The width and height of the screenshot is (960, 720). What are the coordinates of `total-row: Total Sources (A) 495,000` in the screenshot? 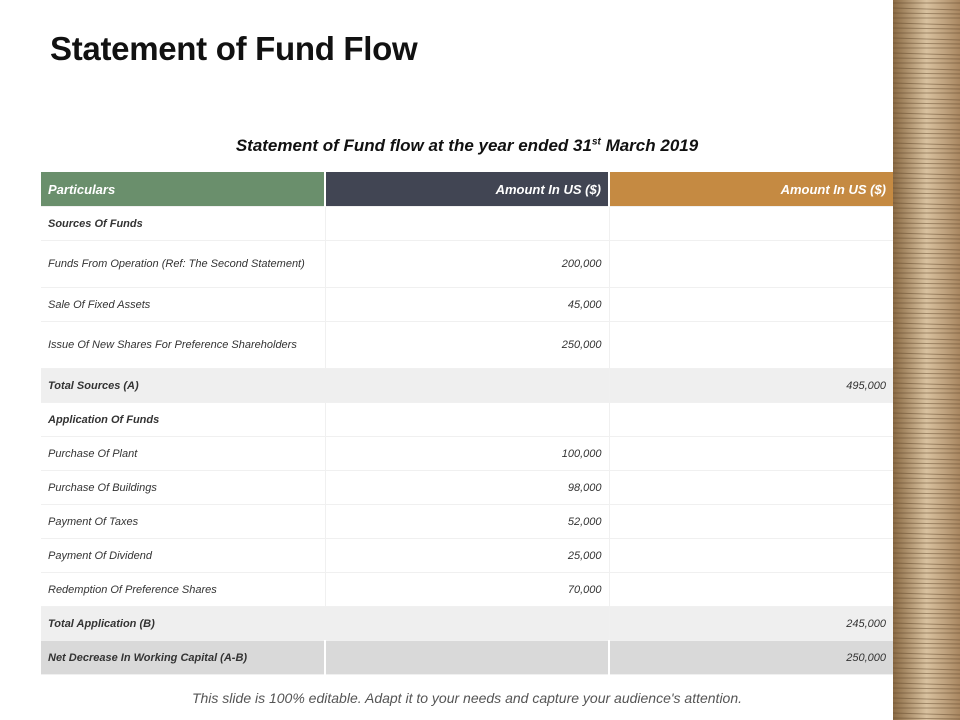 It's located at (467, 385).